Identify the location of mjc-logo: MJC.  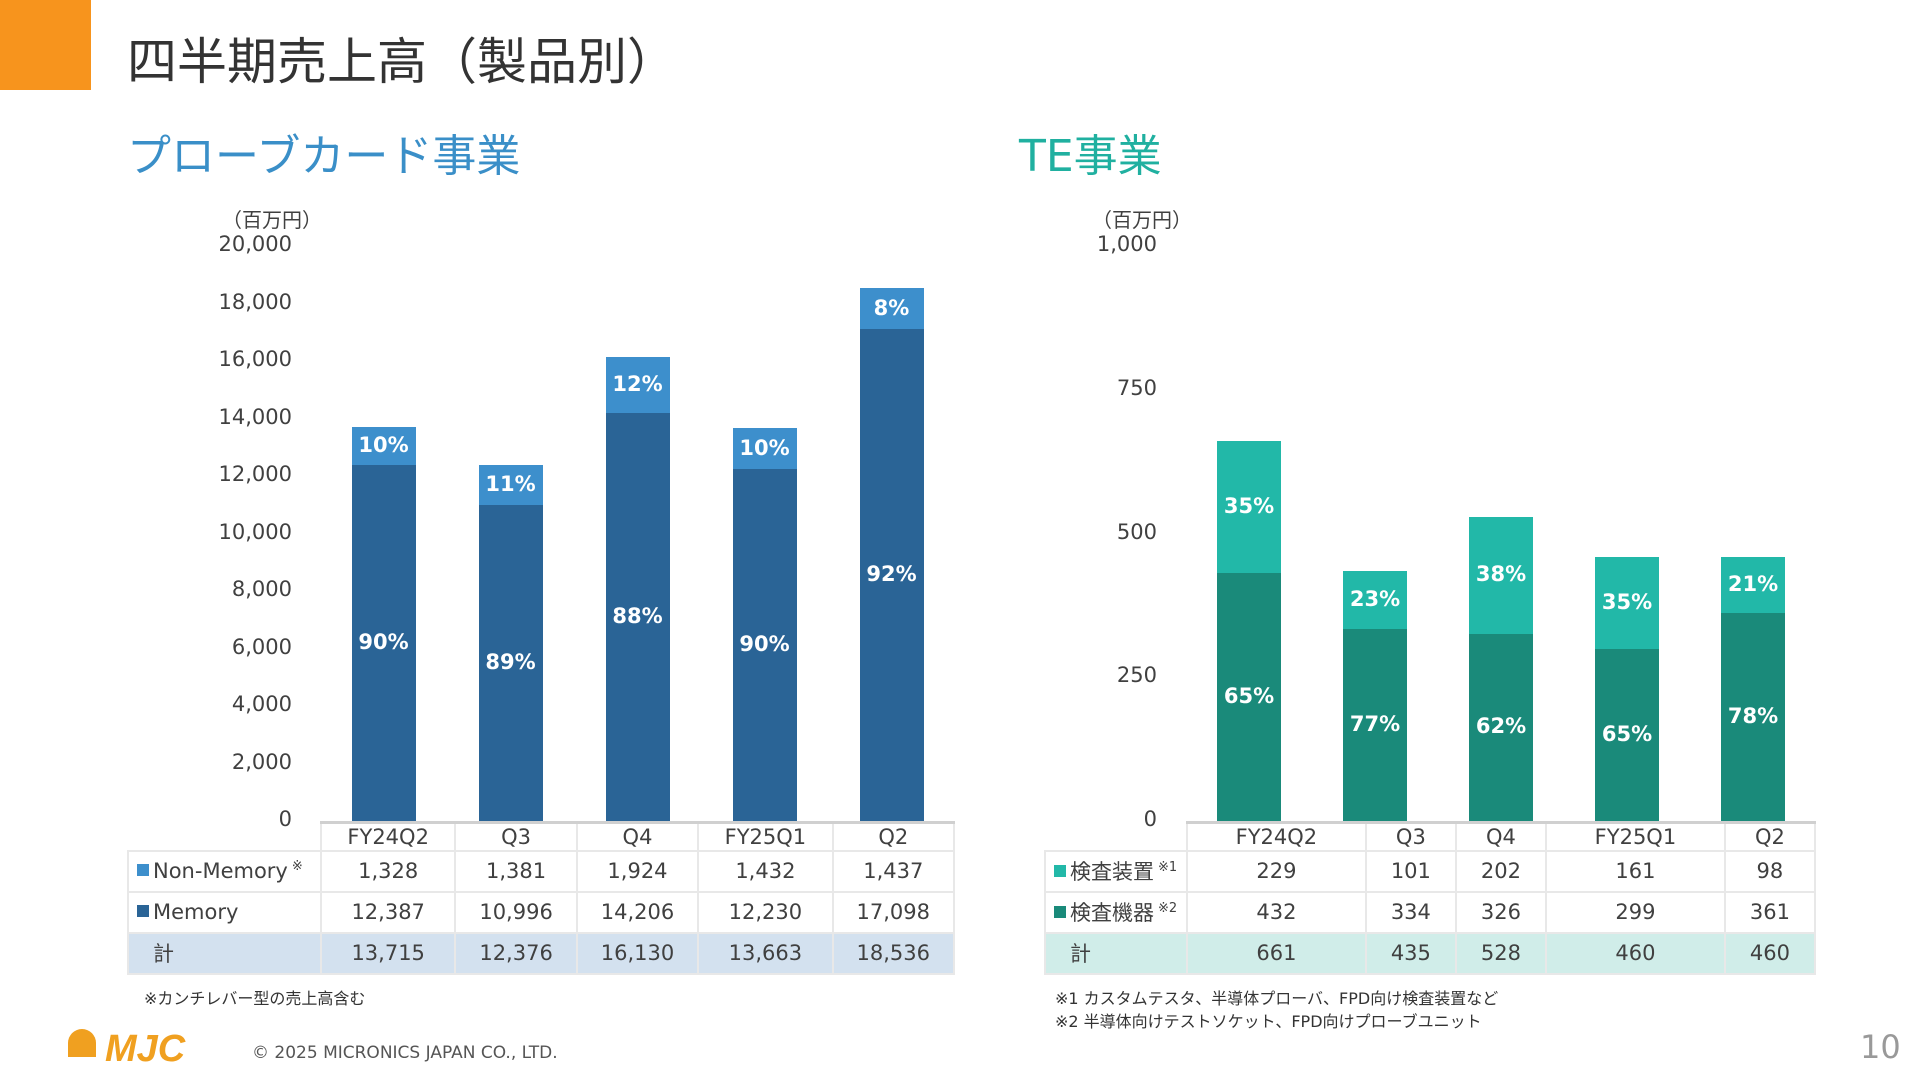
(127, 1048).